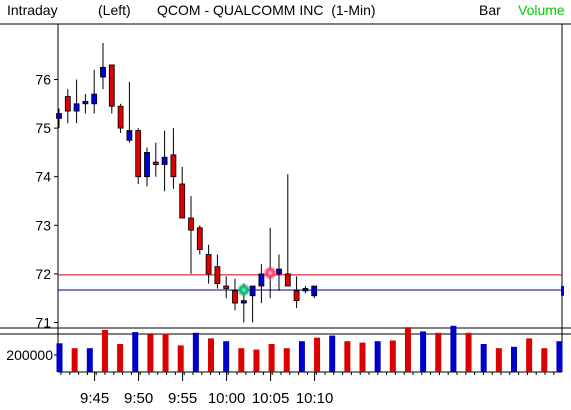 This screenshot has height=410, width=571. What do you see at coordinates (43, 323) in the screenshot?
I see `y-tick-label: 71` at bounding box center [43, 323].